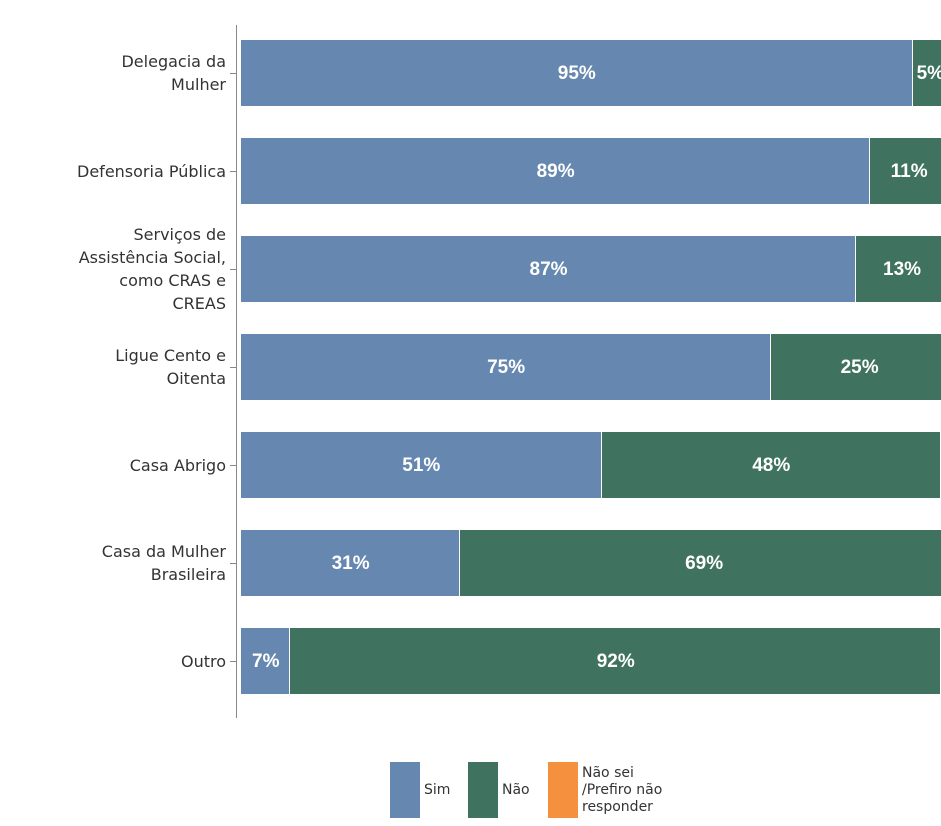 The image size is (941, 826). Describe the element at coordinates (902, 269) in the screenshot. I see `data-label: 13%` at that location.